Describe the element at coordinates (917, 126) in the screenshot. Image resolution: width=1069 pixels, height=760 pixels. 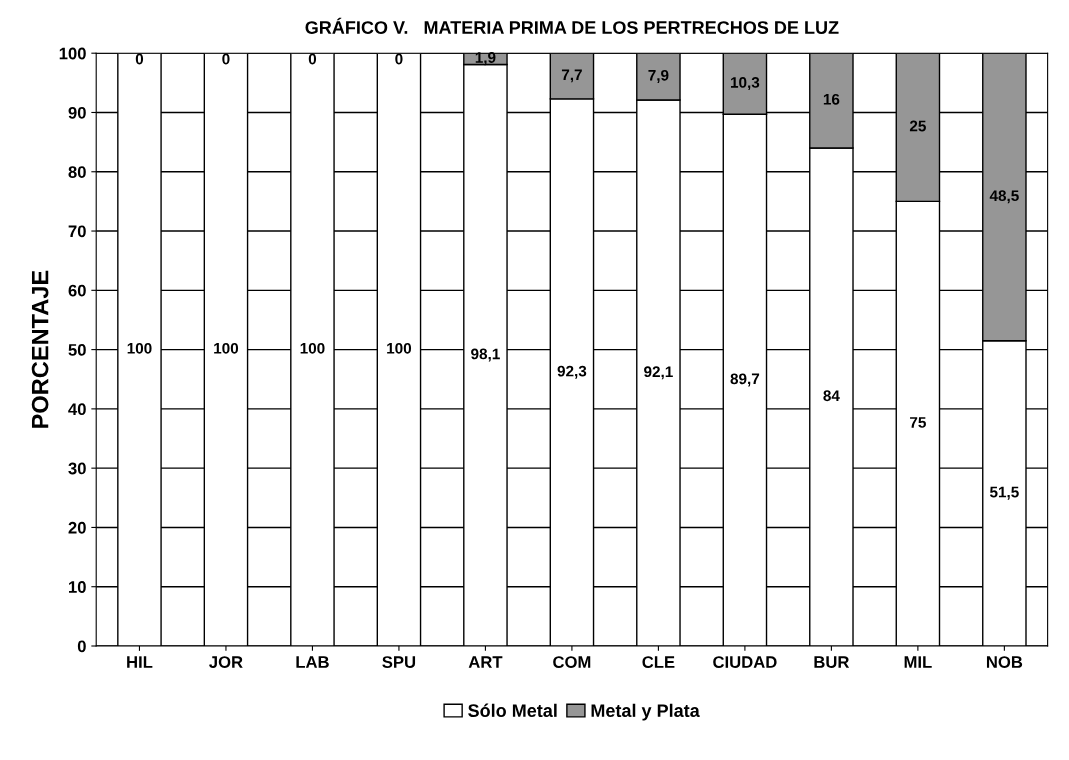
I see `data-label: 25` at that location.